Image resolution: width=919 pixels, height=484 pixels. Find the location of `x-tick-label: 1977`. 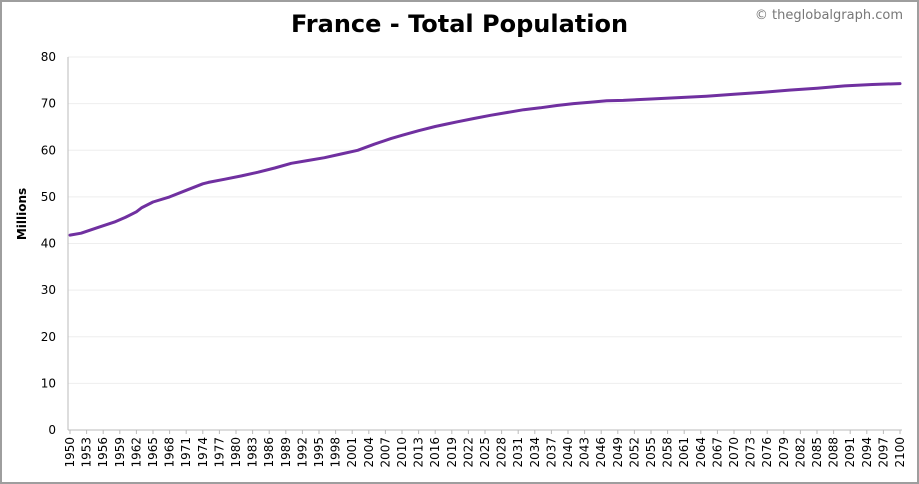

x-tick-label: 1977 is located at coordinates (219, 452).